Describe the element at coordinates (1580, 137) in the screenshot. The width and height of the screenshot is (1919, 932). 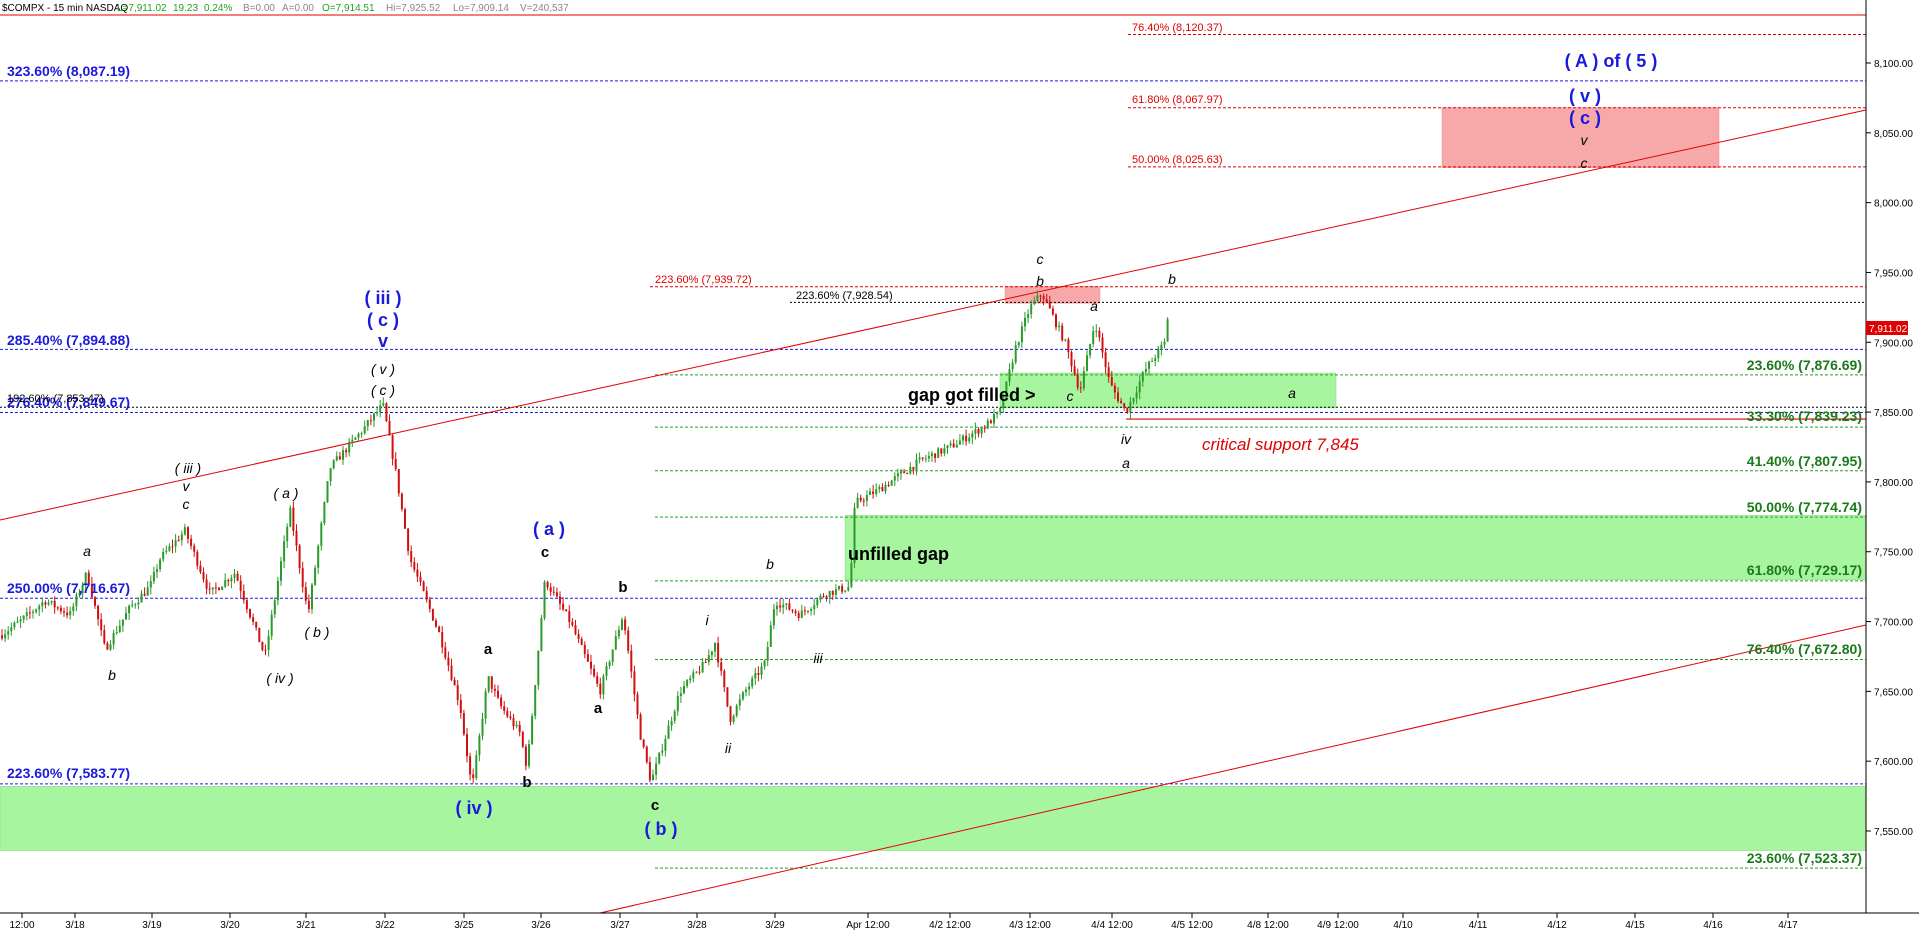
I see `target-zone` at that location.